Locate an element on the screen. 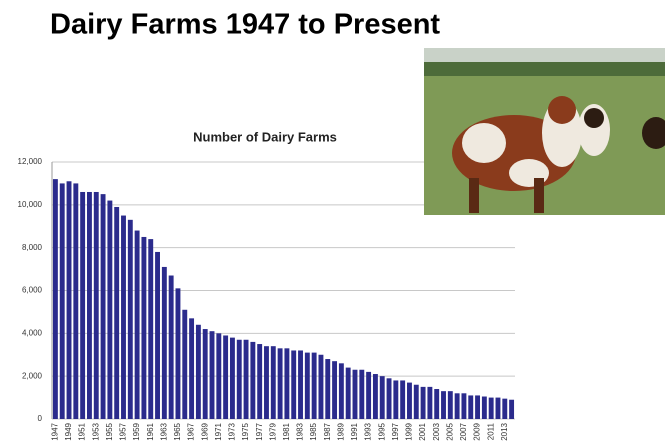  x-tick-label: 1961 is located at coordinates (150, 431).